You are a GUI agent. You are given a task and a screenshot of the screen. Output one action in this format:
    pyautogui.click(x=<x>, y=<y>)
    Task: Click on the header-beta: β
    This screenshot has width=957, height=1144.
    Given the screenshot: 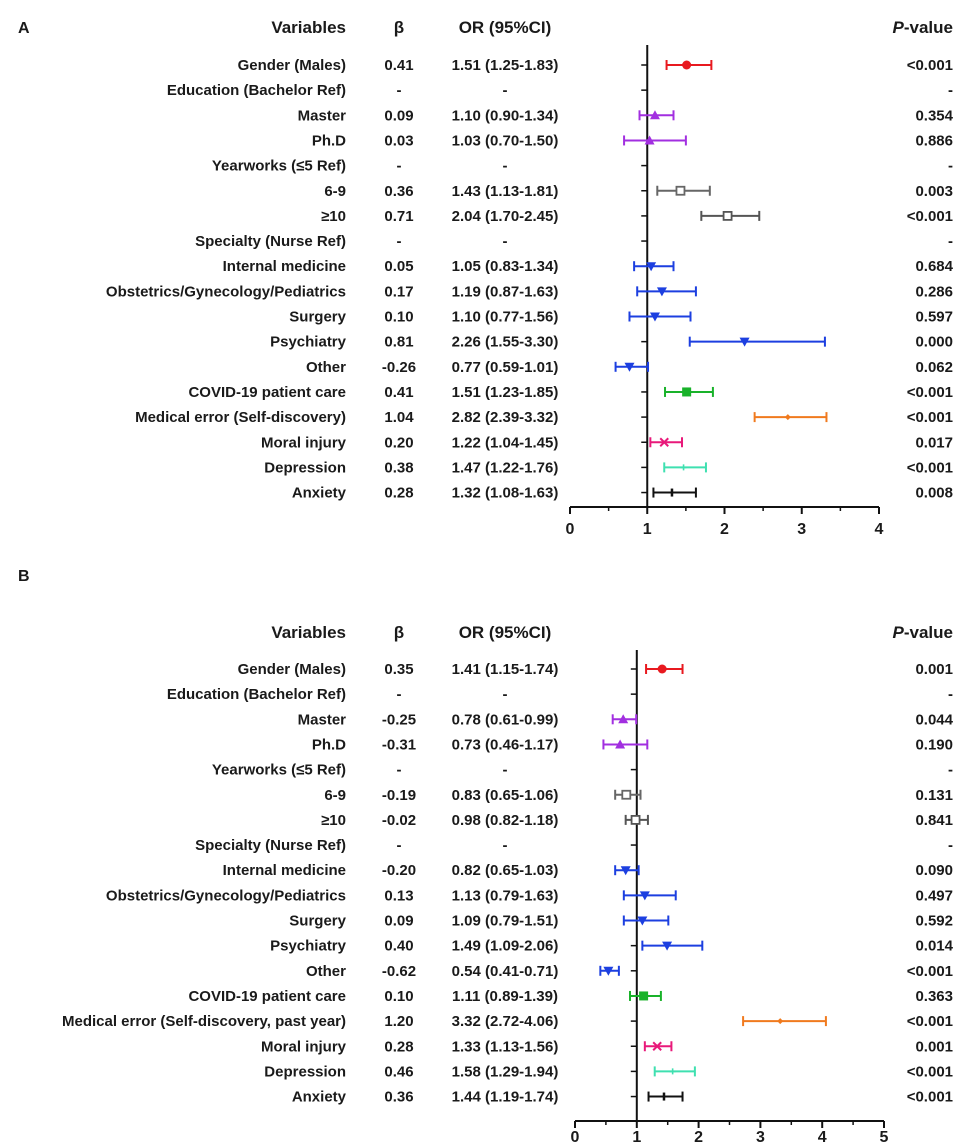 What is the action you would take?
    pyautogui.click(x=399, y=27)
    